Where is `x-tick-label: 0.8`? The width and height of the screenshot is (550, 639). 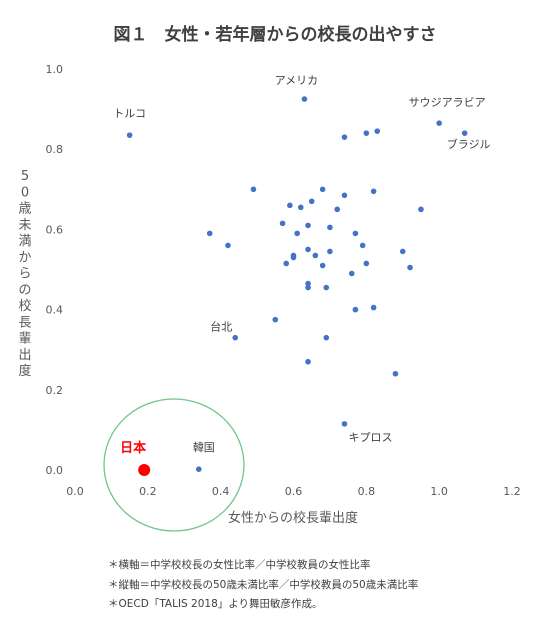 x-tick-label: 0.8 is located at coordinates (367, 491).